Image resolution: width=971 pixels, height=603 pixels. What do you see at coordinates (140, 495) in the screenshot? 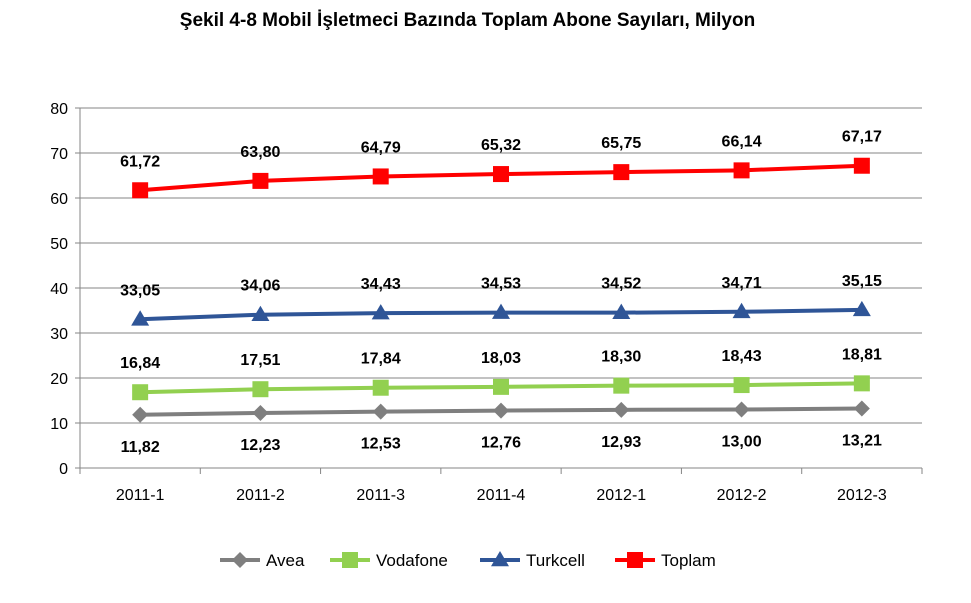
I see `x-tick-label: 2011-1` at bounding box center [140, 495].